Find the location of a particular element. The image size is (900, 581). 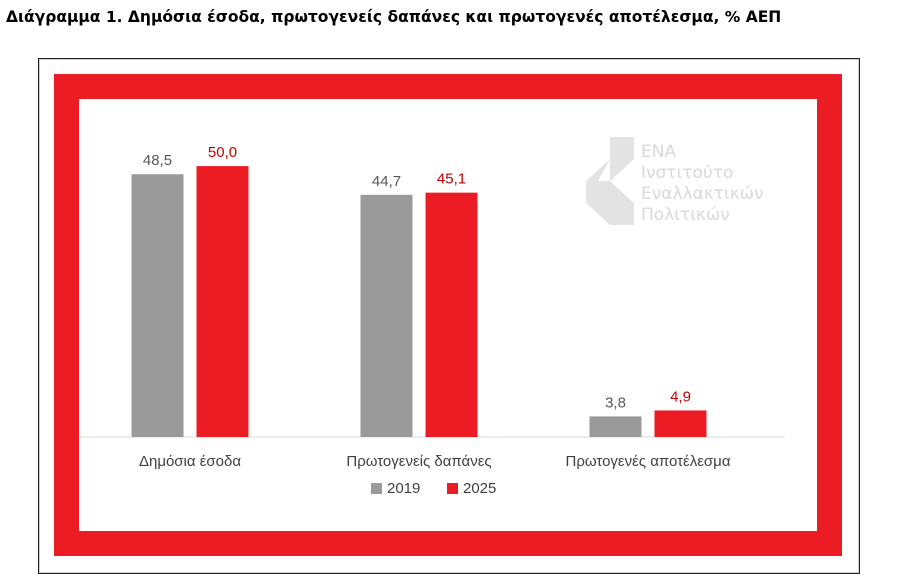

logo-line-2: Ινστιτούτο is located at coordinates (687, 173).